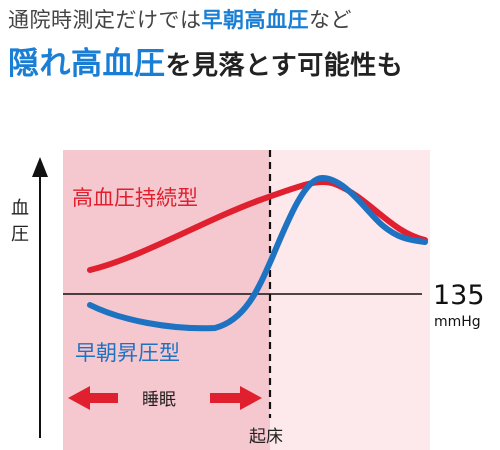 This screenshot has height=450, width=500. Describe the element at coordinates (40, 167) in the screenshot. I see `y-axis-arrowhead` at that location.